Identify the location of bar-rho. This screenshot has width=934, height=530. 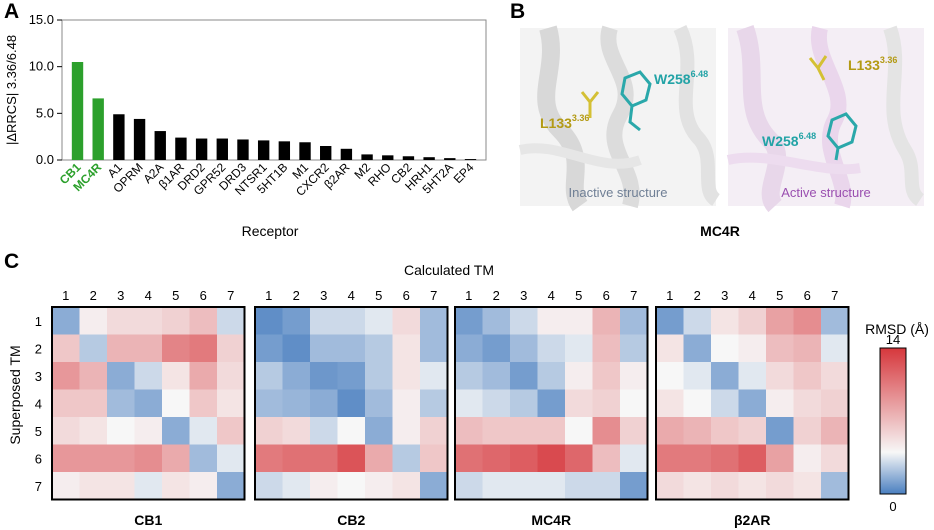
(388, 157).